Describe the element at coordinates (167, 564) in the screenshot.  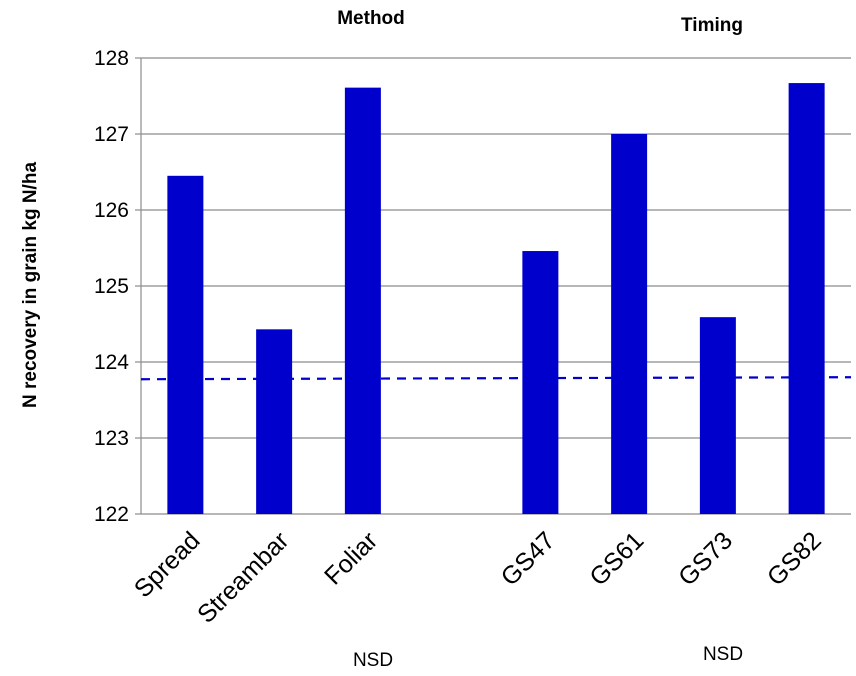
I see `x-tick-label-spread: Spread` at that location.